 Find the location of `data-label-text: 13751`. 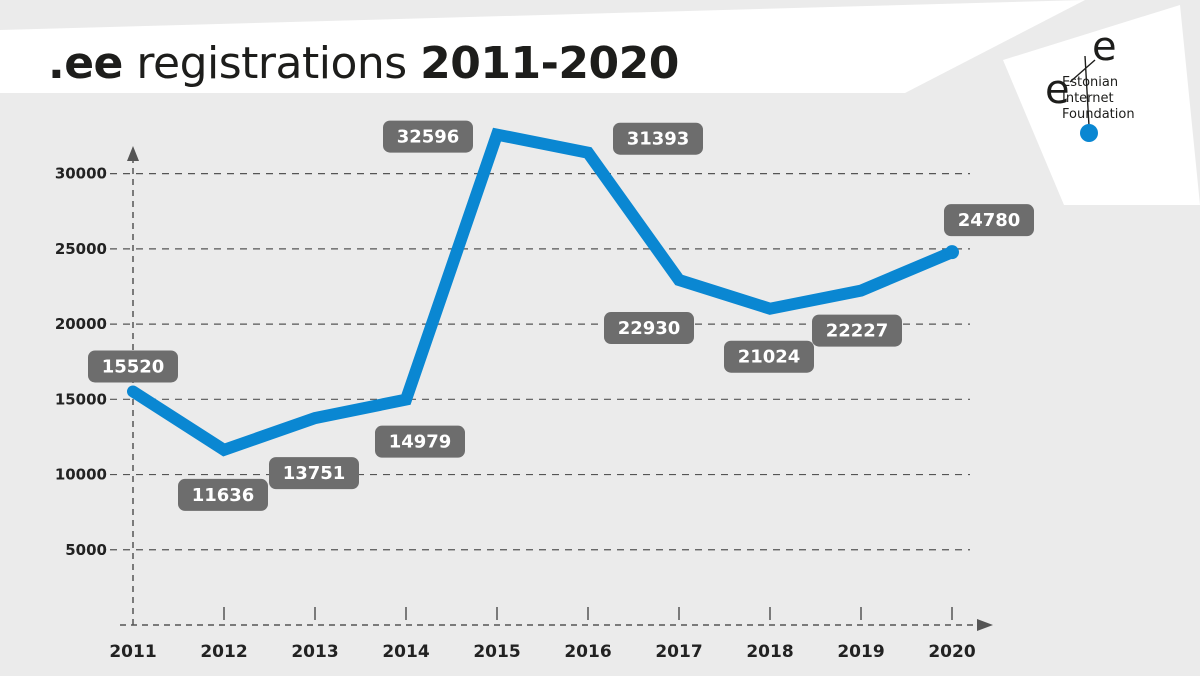

data-label-text: 13751 is located at coordinates (314, 473).